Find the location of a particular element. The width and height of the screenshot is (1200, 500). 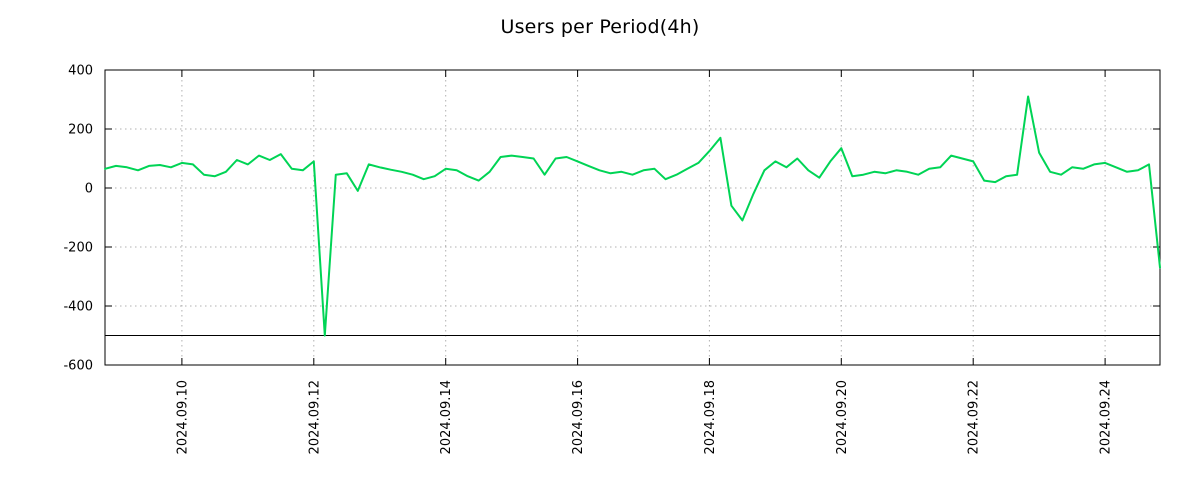

y-tick-label: 200 is located at coordinates (80, 130).